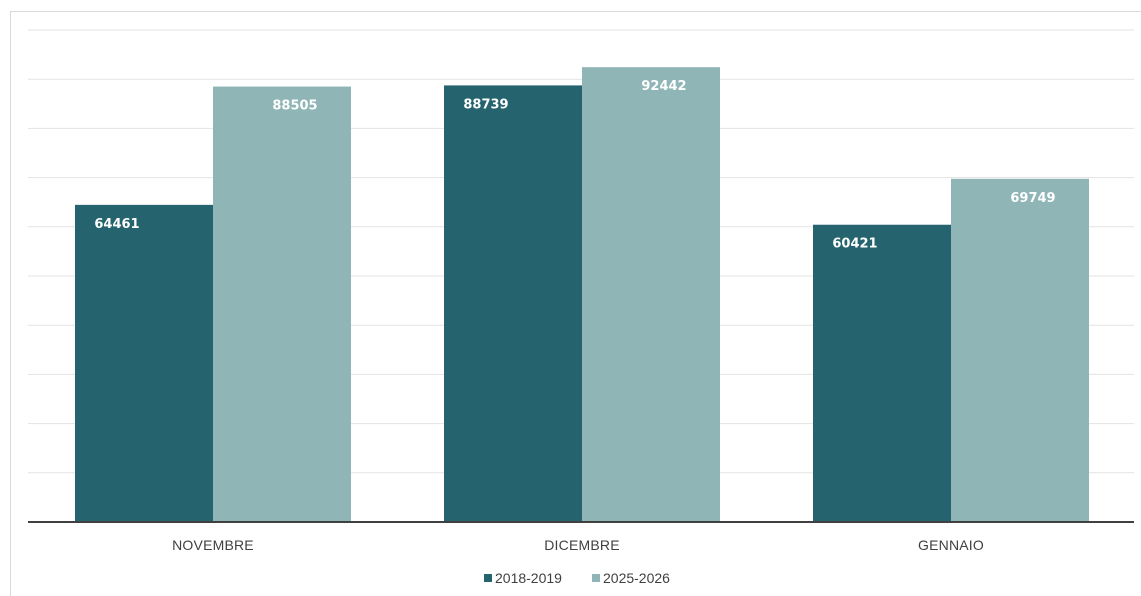  What do you see at coordinates (663, 86) in the screenshot?
I see `data-label: 92442` at bounding box center [663, 86].